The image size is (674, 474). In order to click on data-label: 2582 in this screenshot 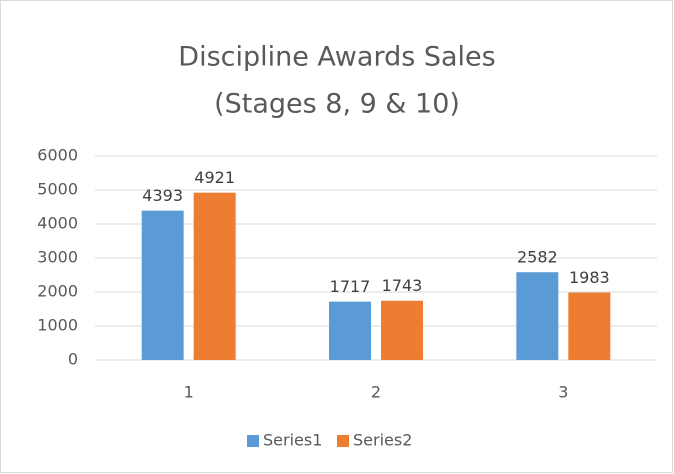, I will do `click(537, 257)`.